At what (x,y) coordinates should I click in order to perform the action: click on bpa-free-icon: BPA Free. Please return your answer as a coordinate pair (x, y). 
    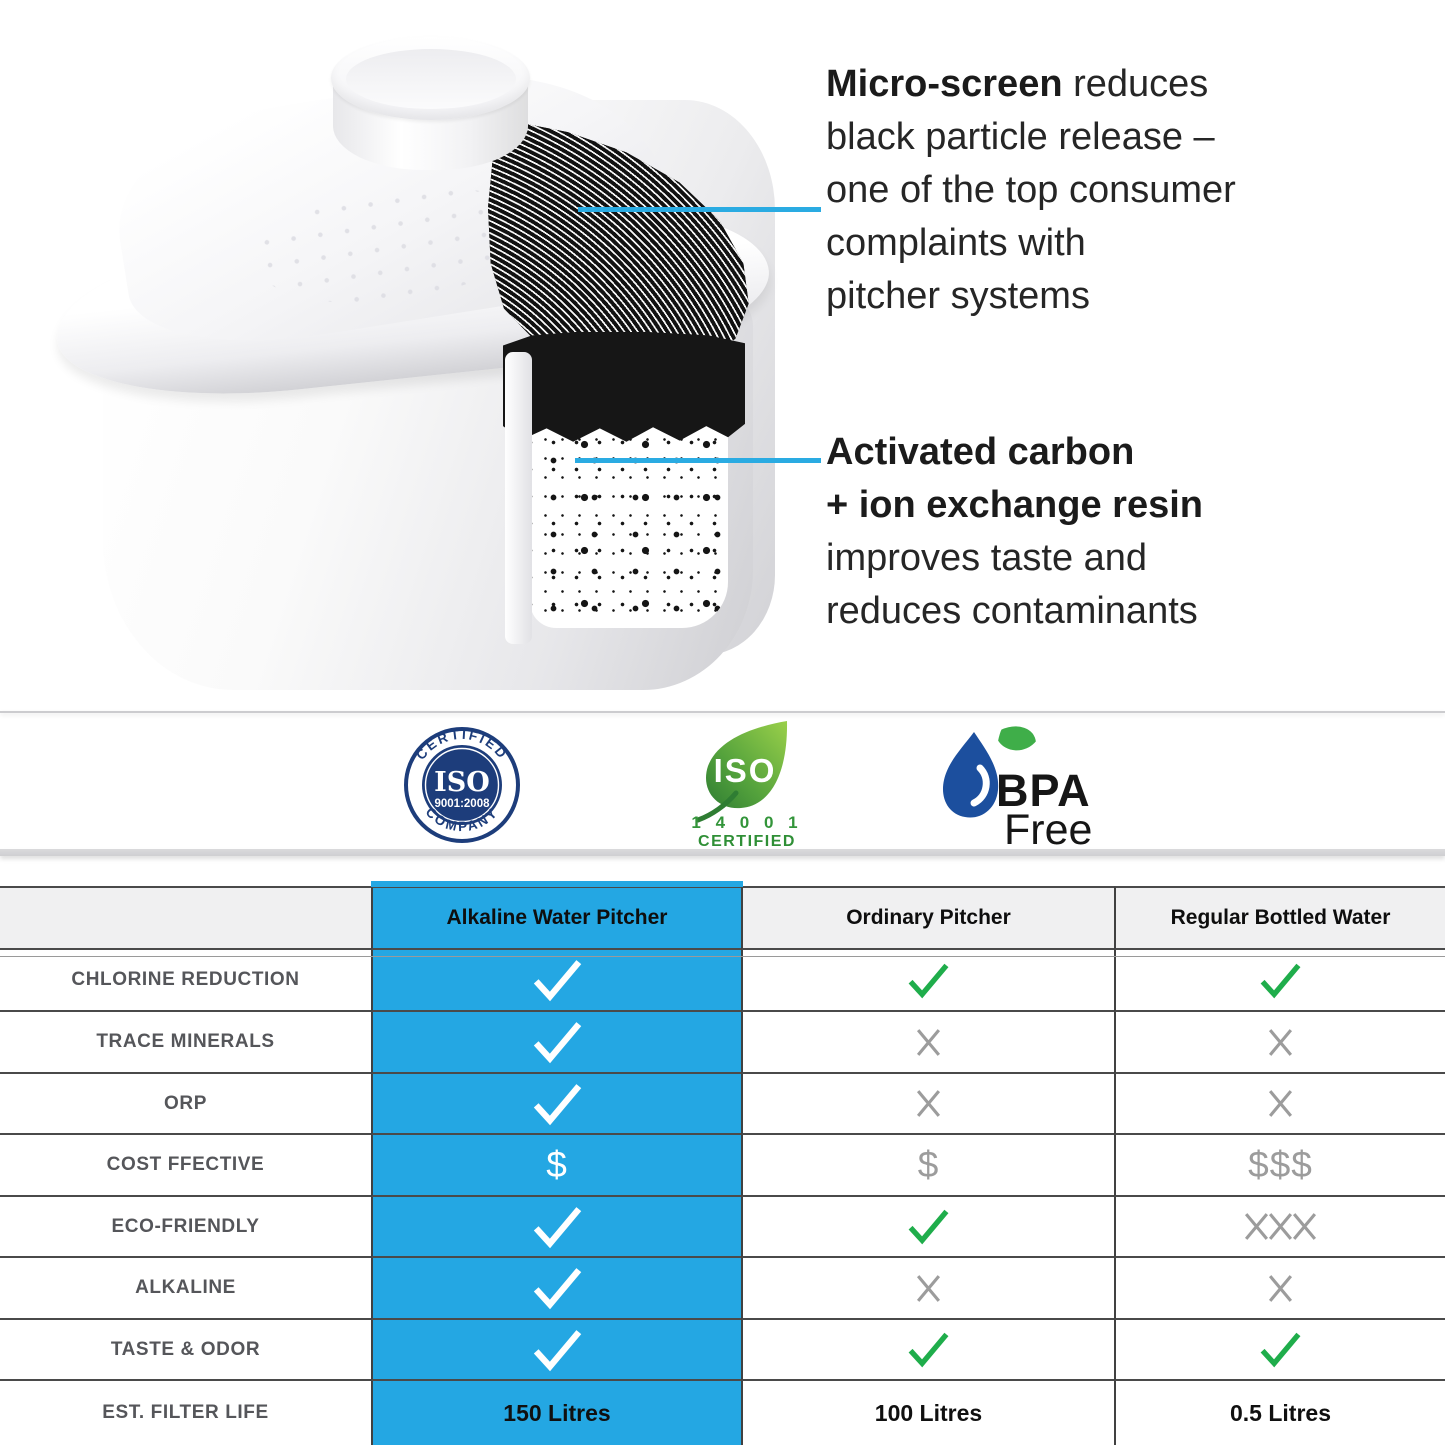
    Looking at the image, I should click on (1017, 785).